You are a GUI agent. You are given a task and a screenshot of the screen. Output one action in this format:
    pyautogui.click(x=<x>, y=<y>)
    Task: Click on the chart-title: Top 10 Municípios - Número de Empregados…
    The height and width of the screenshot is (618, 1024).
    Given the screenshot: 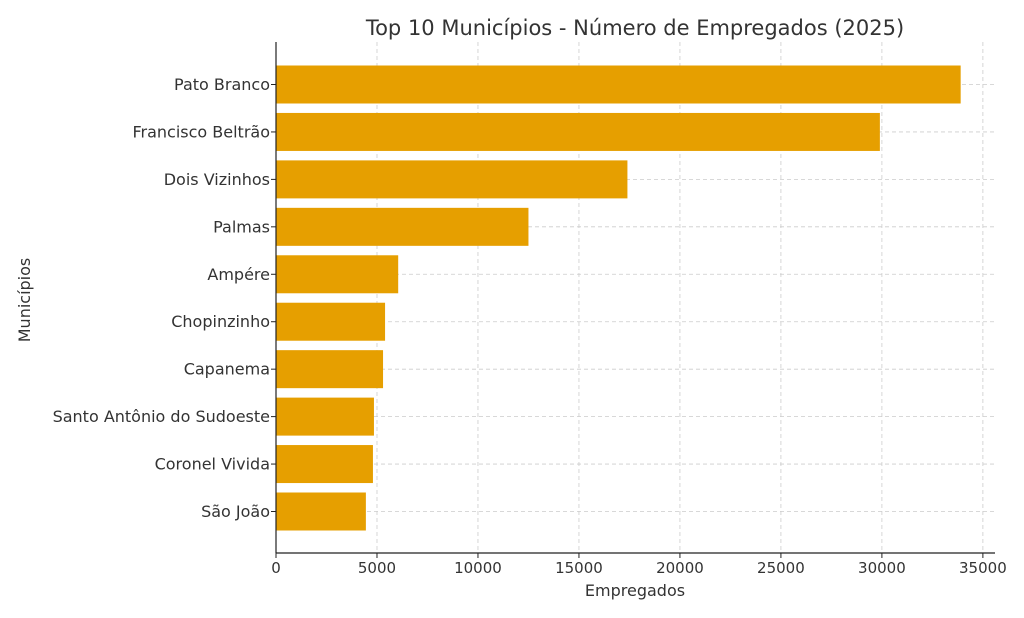 What is the action you would take?
    pyautogui.click(x=634, y=28)
    